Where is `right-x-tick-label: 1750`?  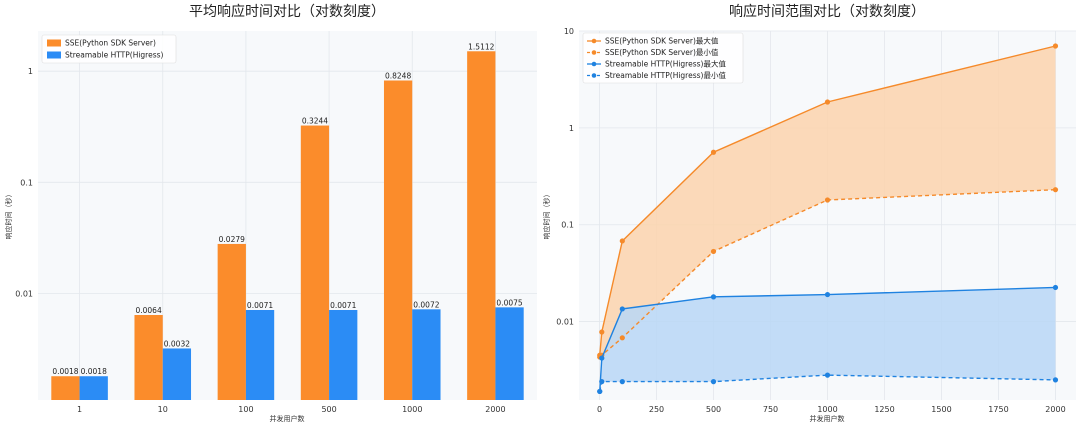 right-x-tick-label: 1750 is located at coordinates (998, 409).